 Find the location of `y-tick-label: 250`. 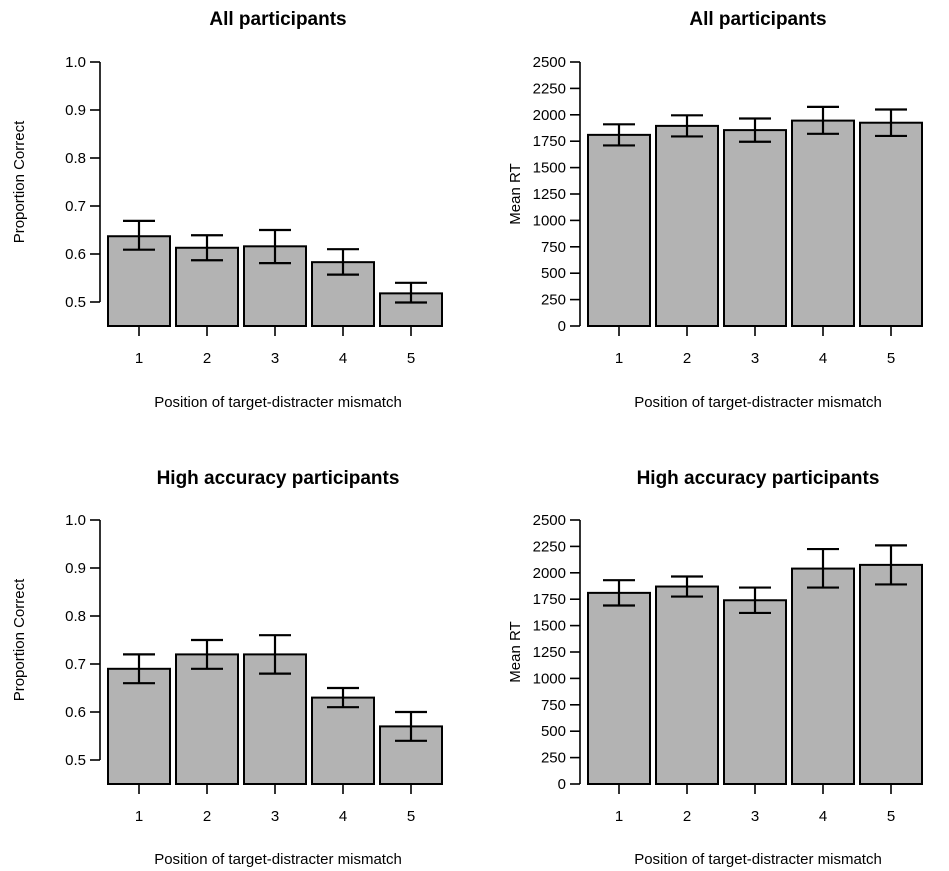

y-tick-label: 250 is located at coordinates (553, 758).